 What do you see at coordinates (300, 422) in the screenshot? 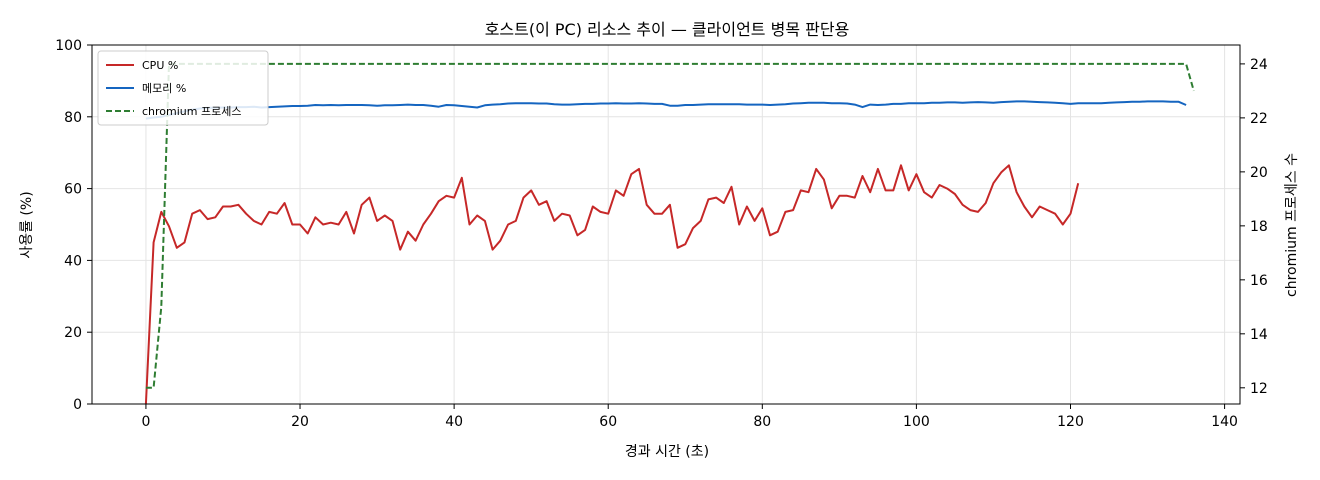
I see `x-tick-label: 20` at bounding box center [300, 422].